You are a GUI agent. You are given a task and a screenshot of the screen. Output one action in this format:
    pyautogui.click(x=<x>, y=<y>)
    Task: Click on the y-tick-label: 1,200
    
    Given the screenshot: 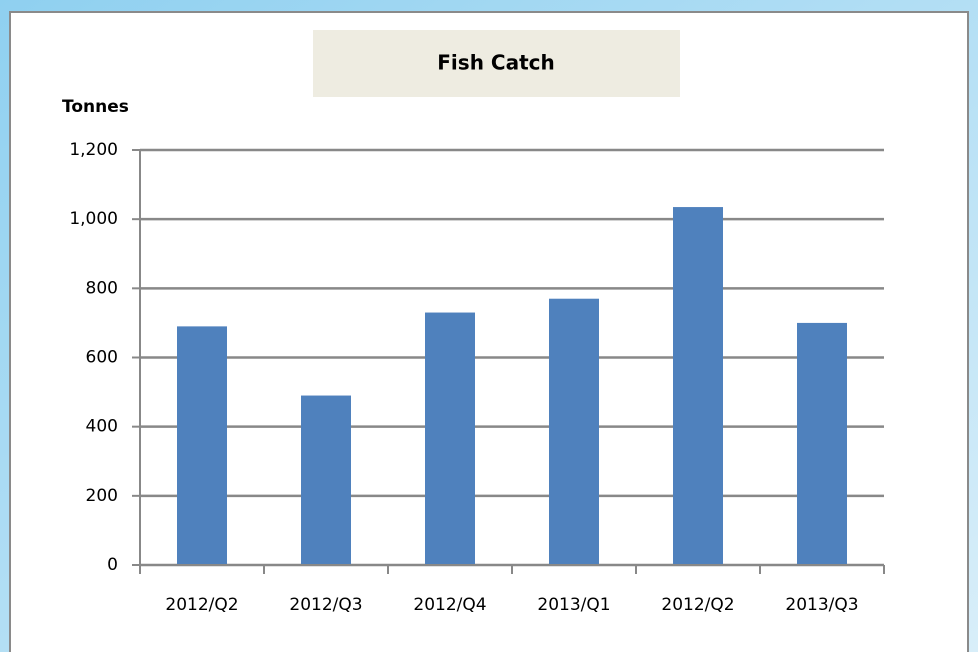 What is the action you would take?
    pyautogui.click(x=93, y=150)
    